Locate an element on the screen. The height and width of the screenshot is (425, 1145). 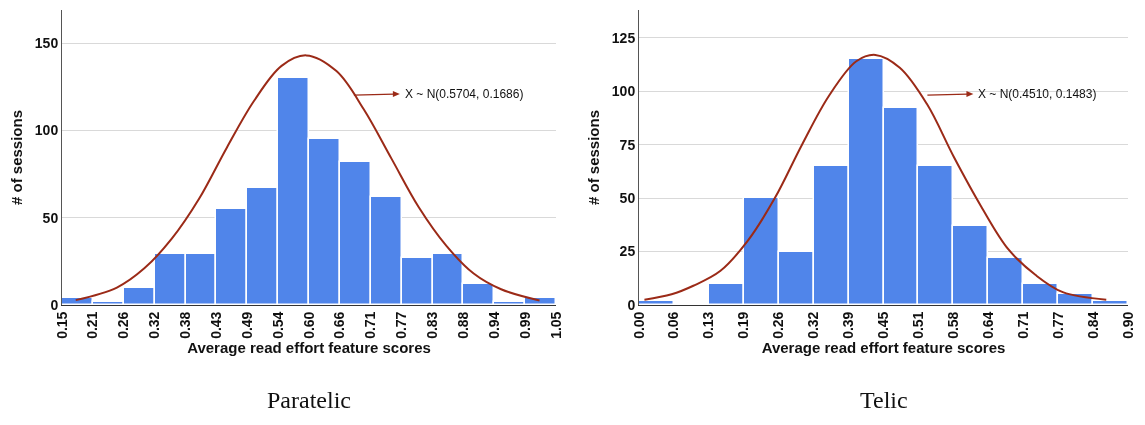
x-tick-label: 0.00 is located at coordinates (638, 325).